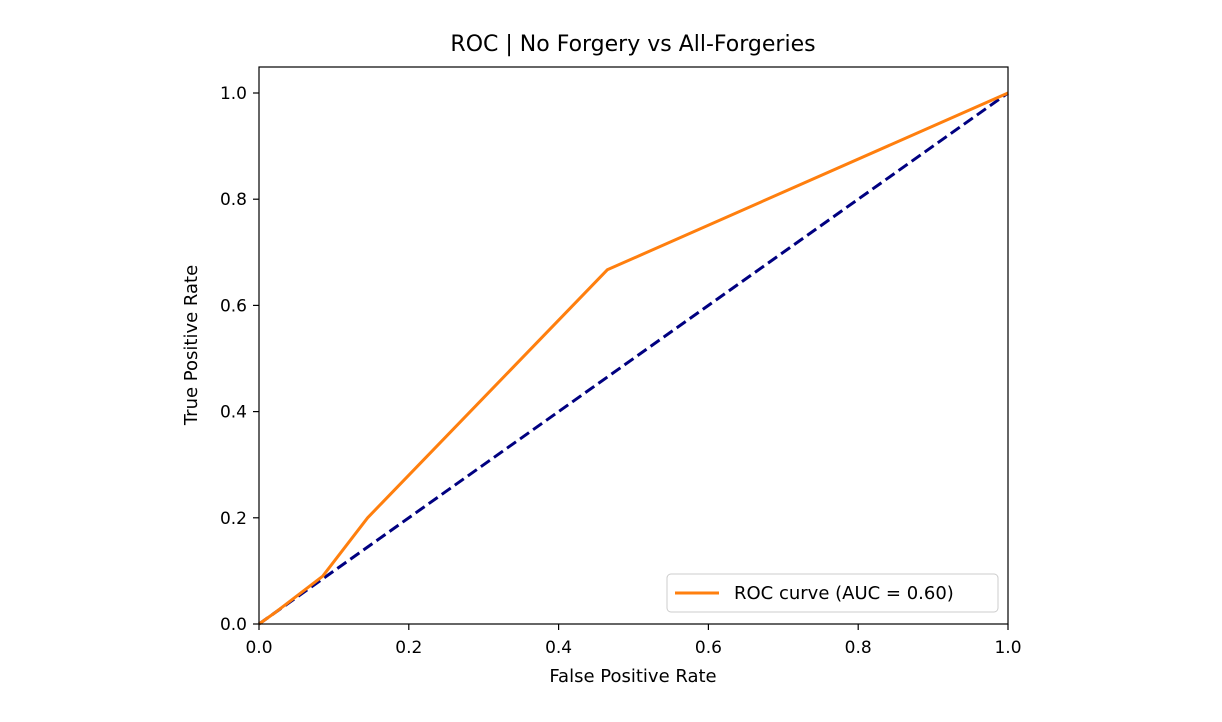  What do you see at coordinates (632, 44) in the screenshot?
I see `chart-title: ROC | No Forgery vs All-Forgeries` at bounding box center [632, 44].